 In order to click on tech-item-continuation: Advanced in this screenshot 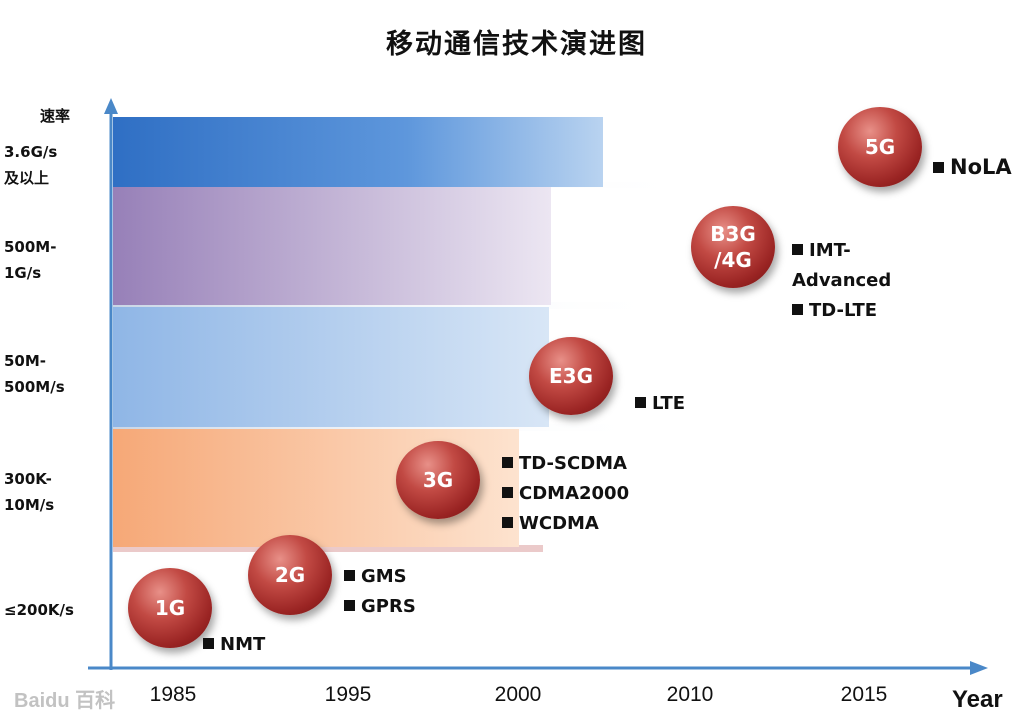, I will do `click(842, 280)`.